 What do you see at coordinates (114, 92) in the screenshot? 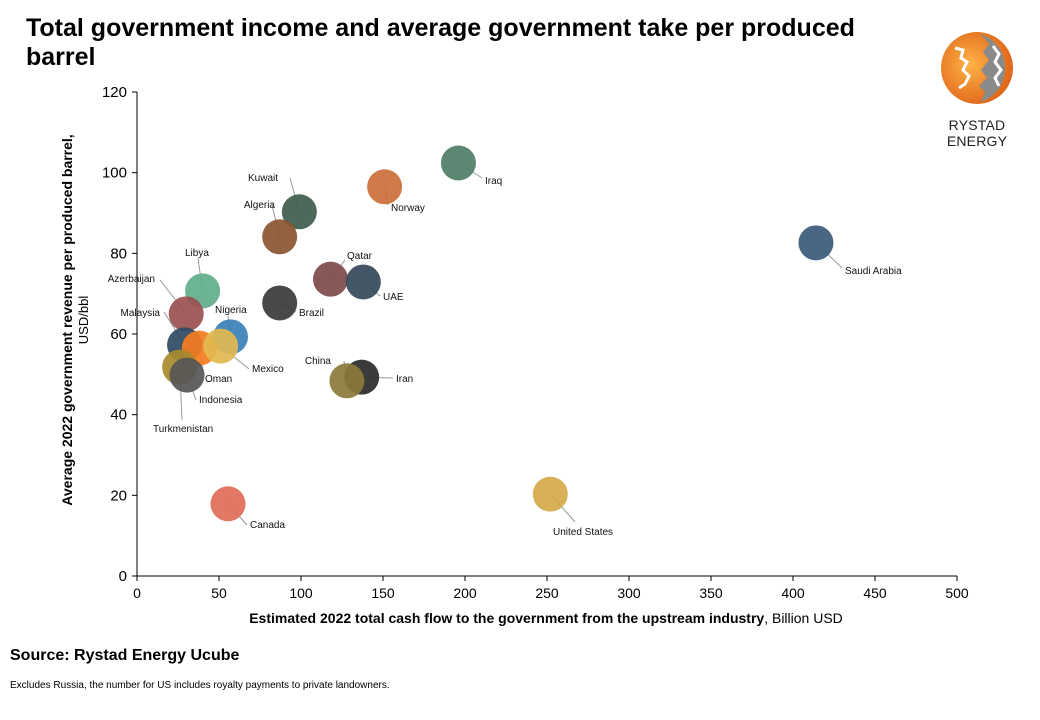
I see `y-tick-label: 120` at bounding box center [114, 92].